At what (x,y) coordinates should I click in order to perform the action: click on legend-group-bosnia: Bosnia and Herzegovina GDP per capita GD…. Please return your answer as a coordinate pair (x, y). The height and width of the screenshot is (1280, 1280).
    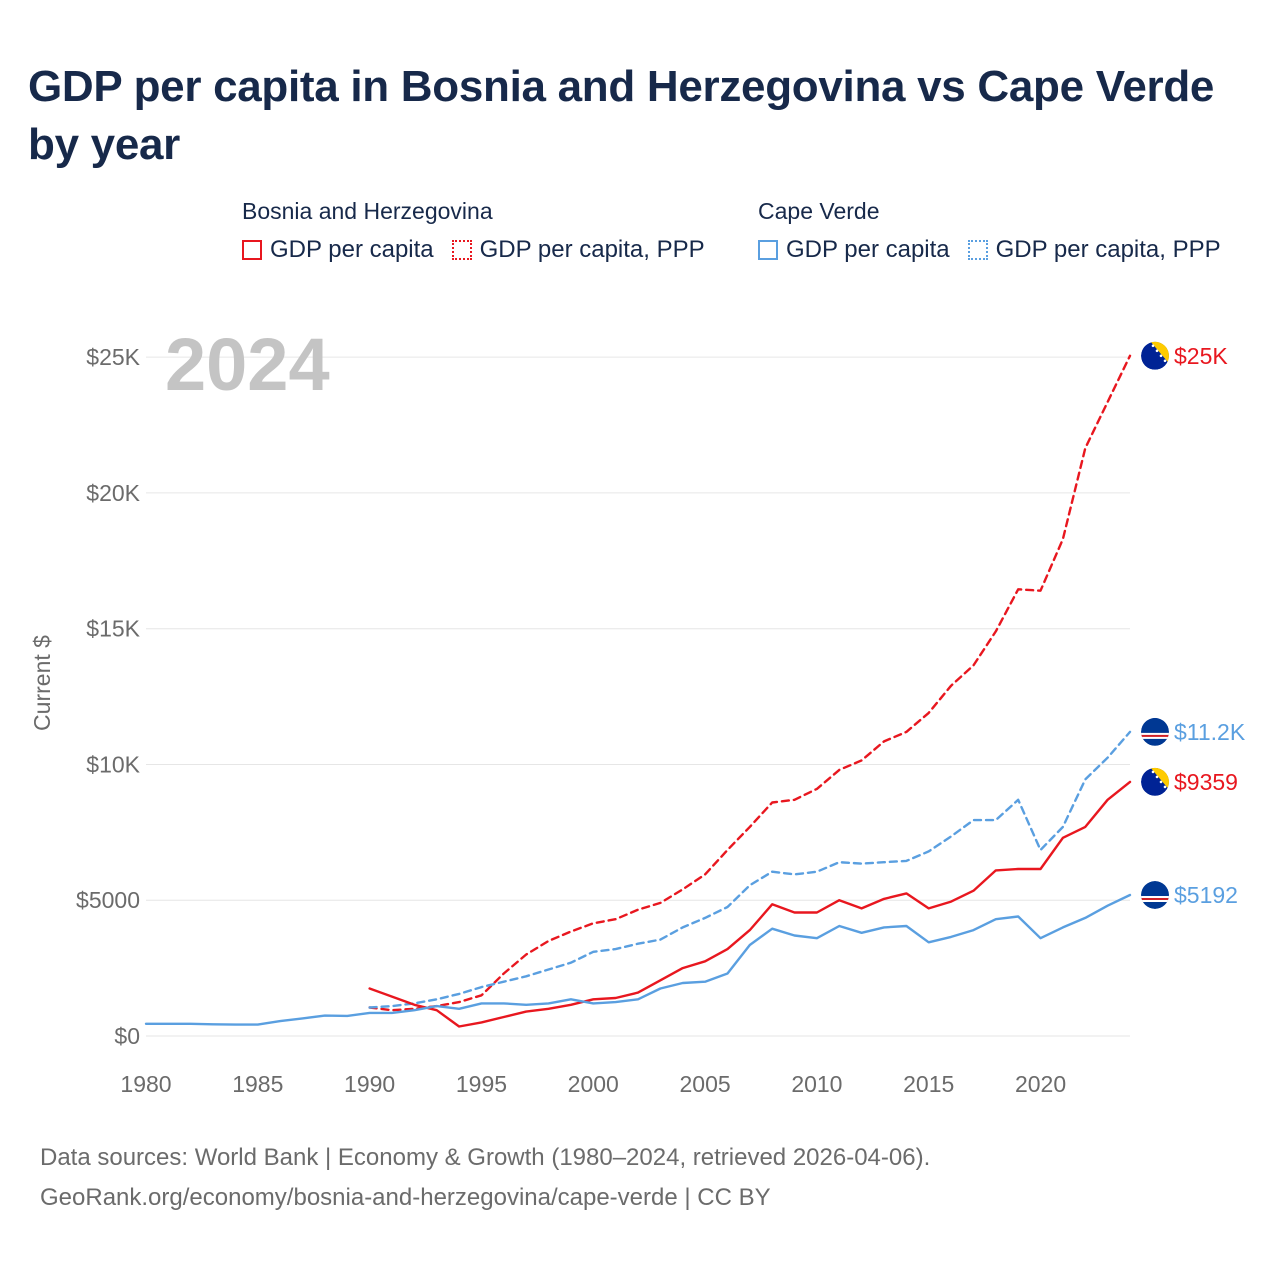
    Looking at the image, I should click on (482, 230).